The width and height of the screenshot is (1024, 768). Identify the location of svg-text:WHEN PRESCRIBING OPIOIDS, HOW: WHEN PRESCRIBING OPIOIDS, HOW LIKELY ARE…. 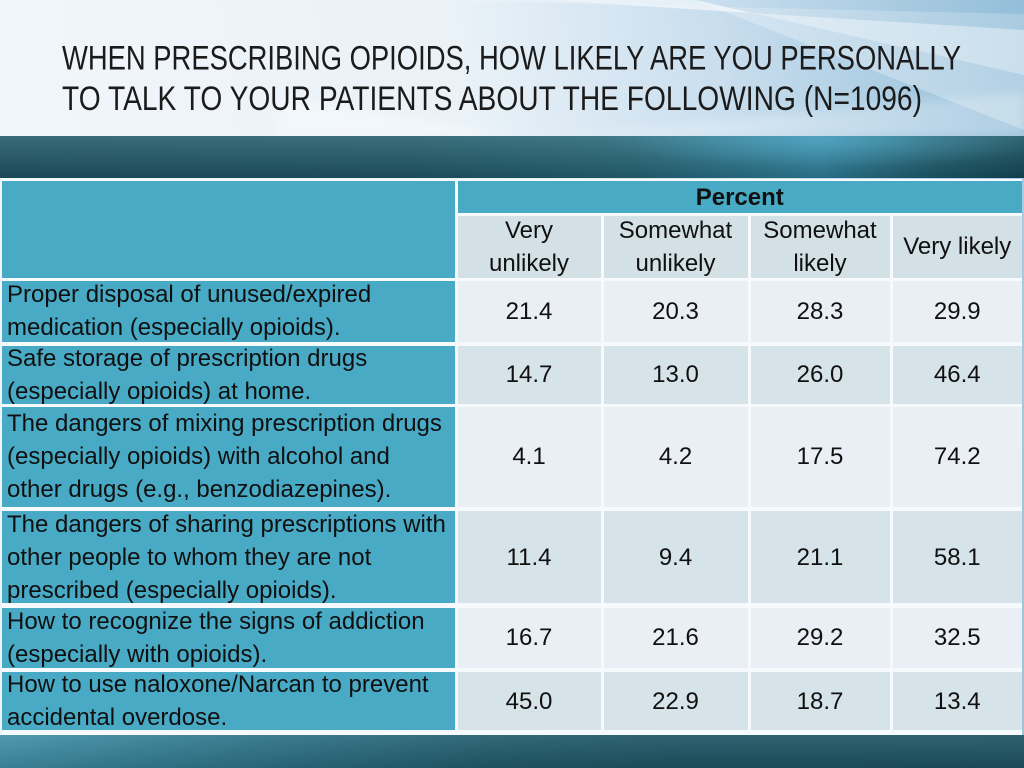
(511, 59).